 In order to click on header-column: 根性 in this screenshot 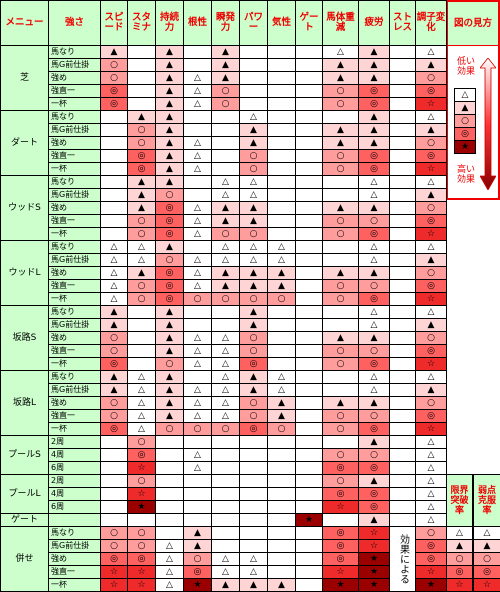, I will do `click(197, 23)`.